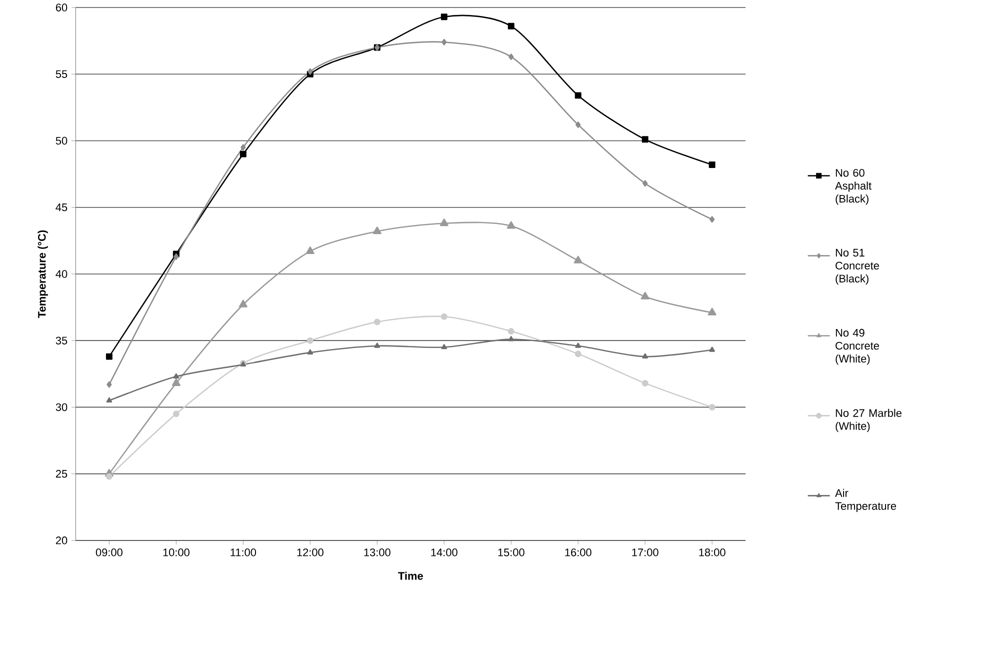  I want to click on x-tick-label: 11:00, so click(243, 552).